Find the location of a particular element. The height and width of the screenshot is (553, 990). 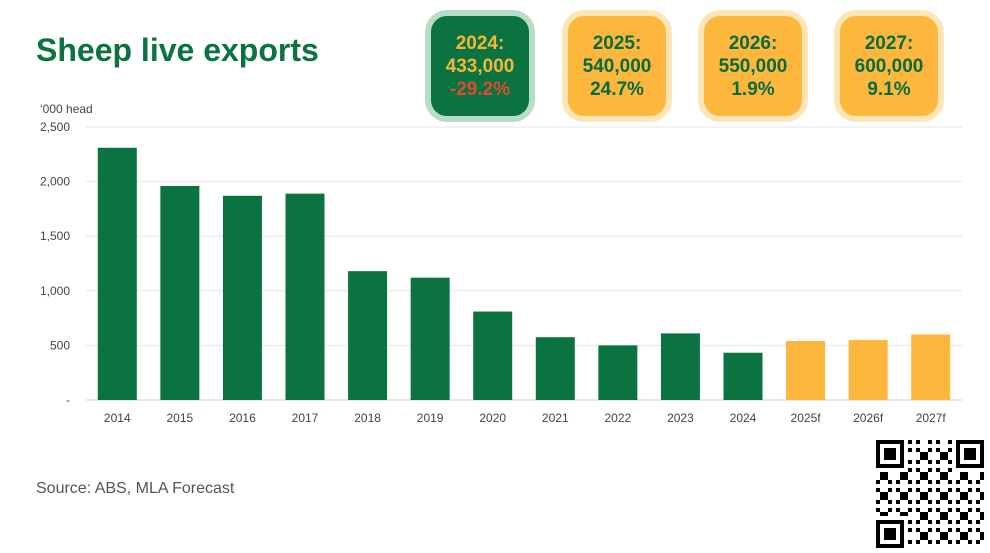

source-note: Source: ABS, MLA Forecast is located at coordinates (135, 488).